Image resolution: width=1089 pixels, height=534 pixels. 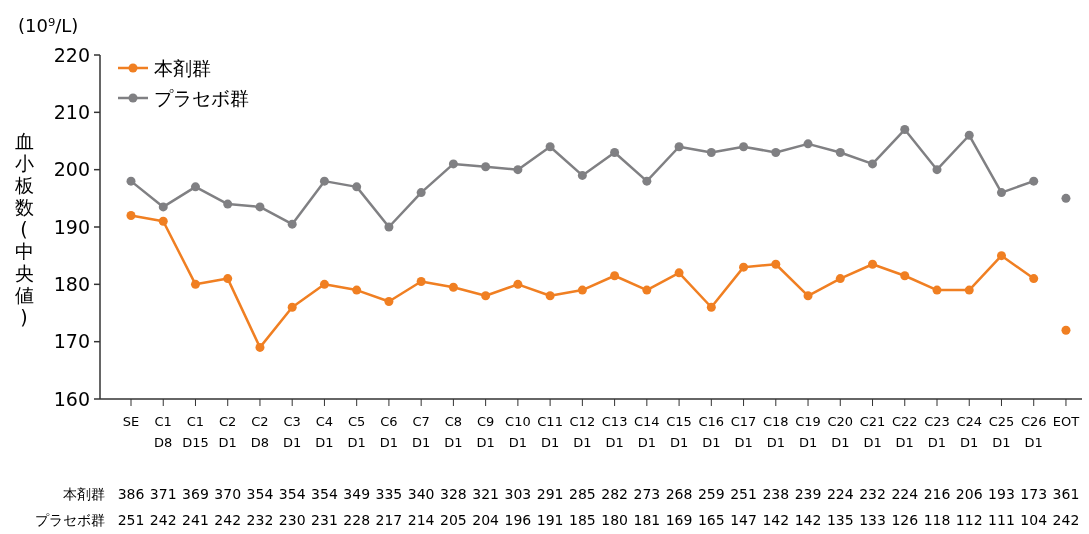 I want to click on x-tick-label: C6 D1, so click(x=389, y=432).